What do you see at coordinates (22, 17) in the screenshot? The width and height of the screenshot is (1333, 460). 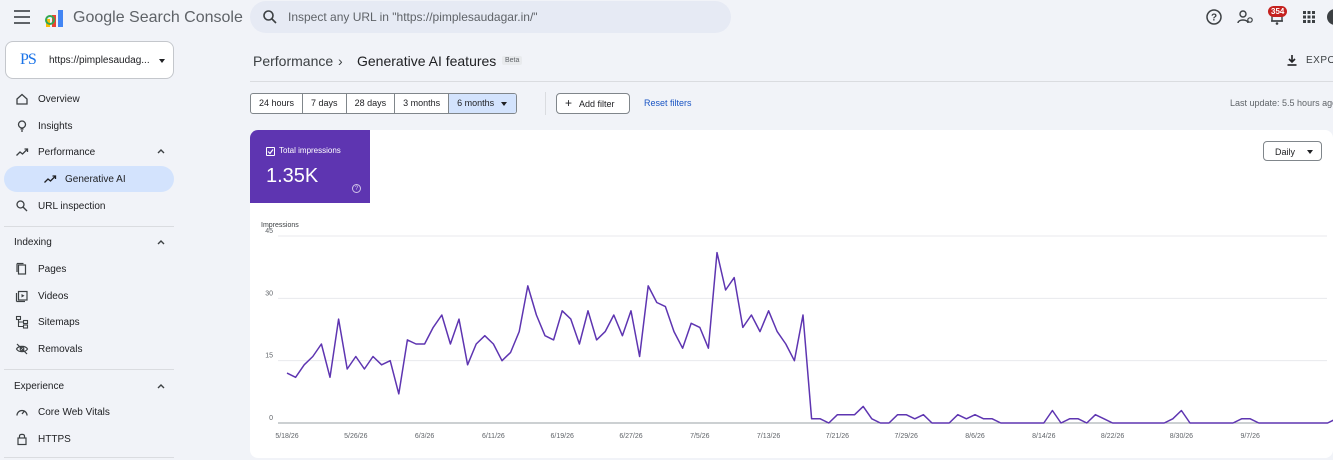 I see `main-menu-icon` at bounding box center [22, 17].